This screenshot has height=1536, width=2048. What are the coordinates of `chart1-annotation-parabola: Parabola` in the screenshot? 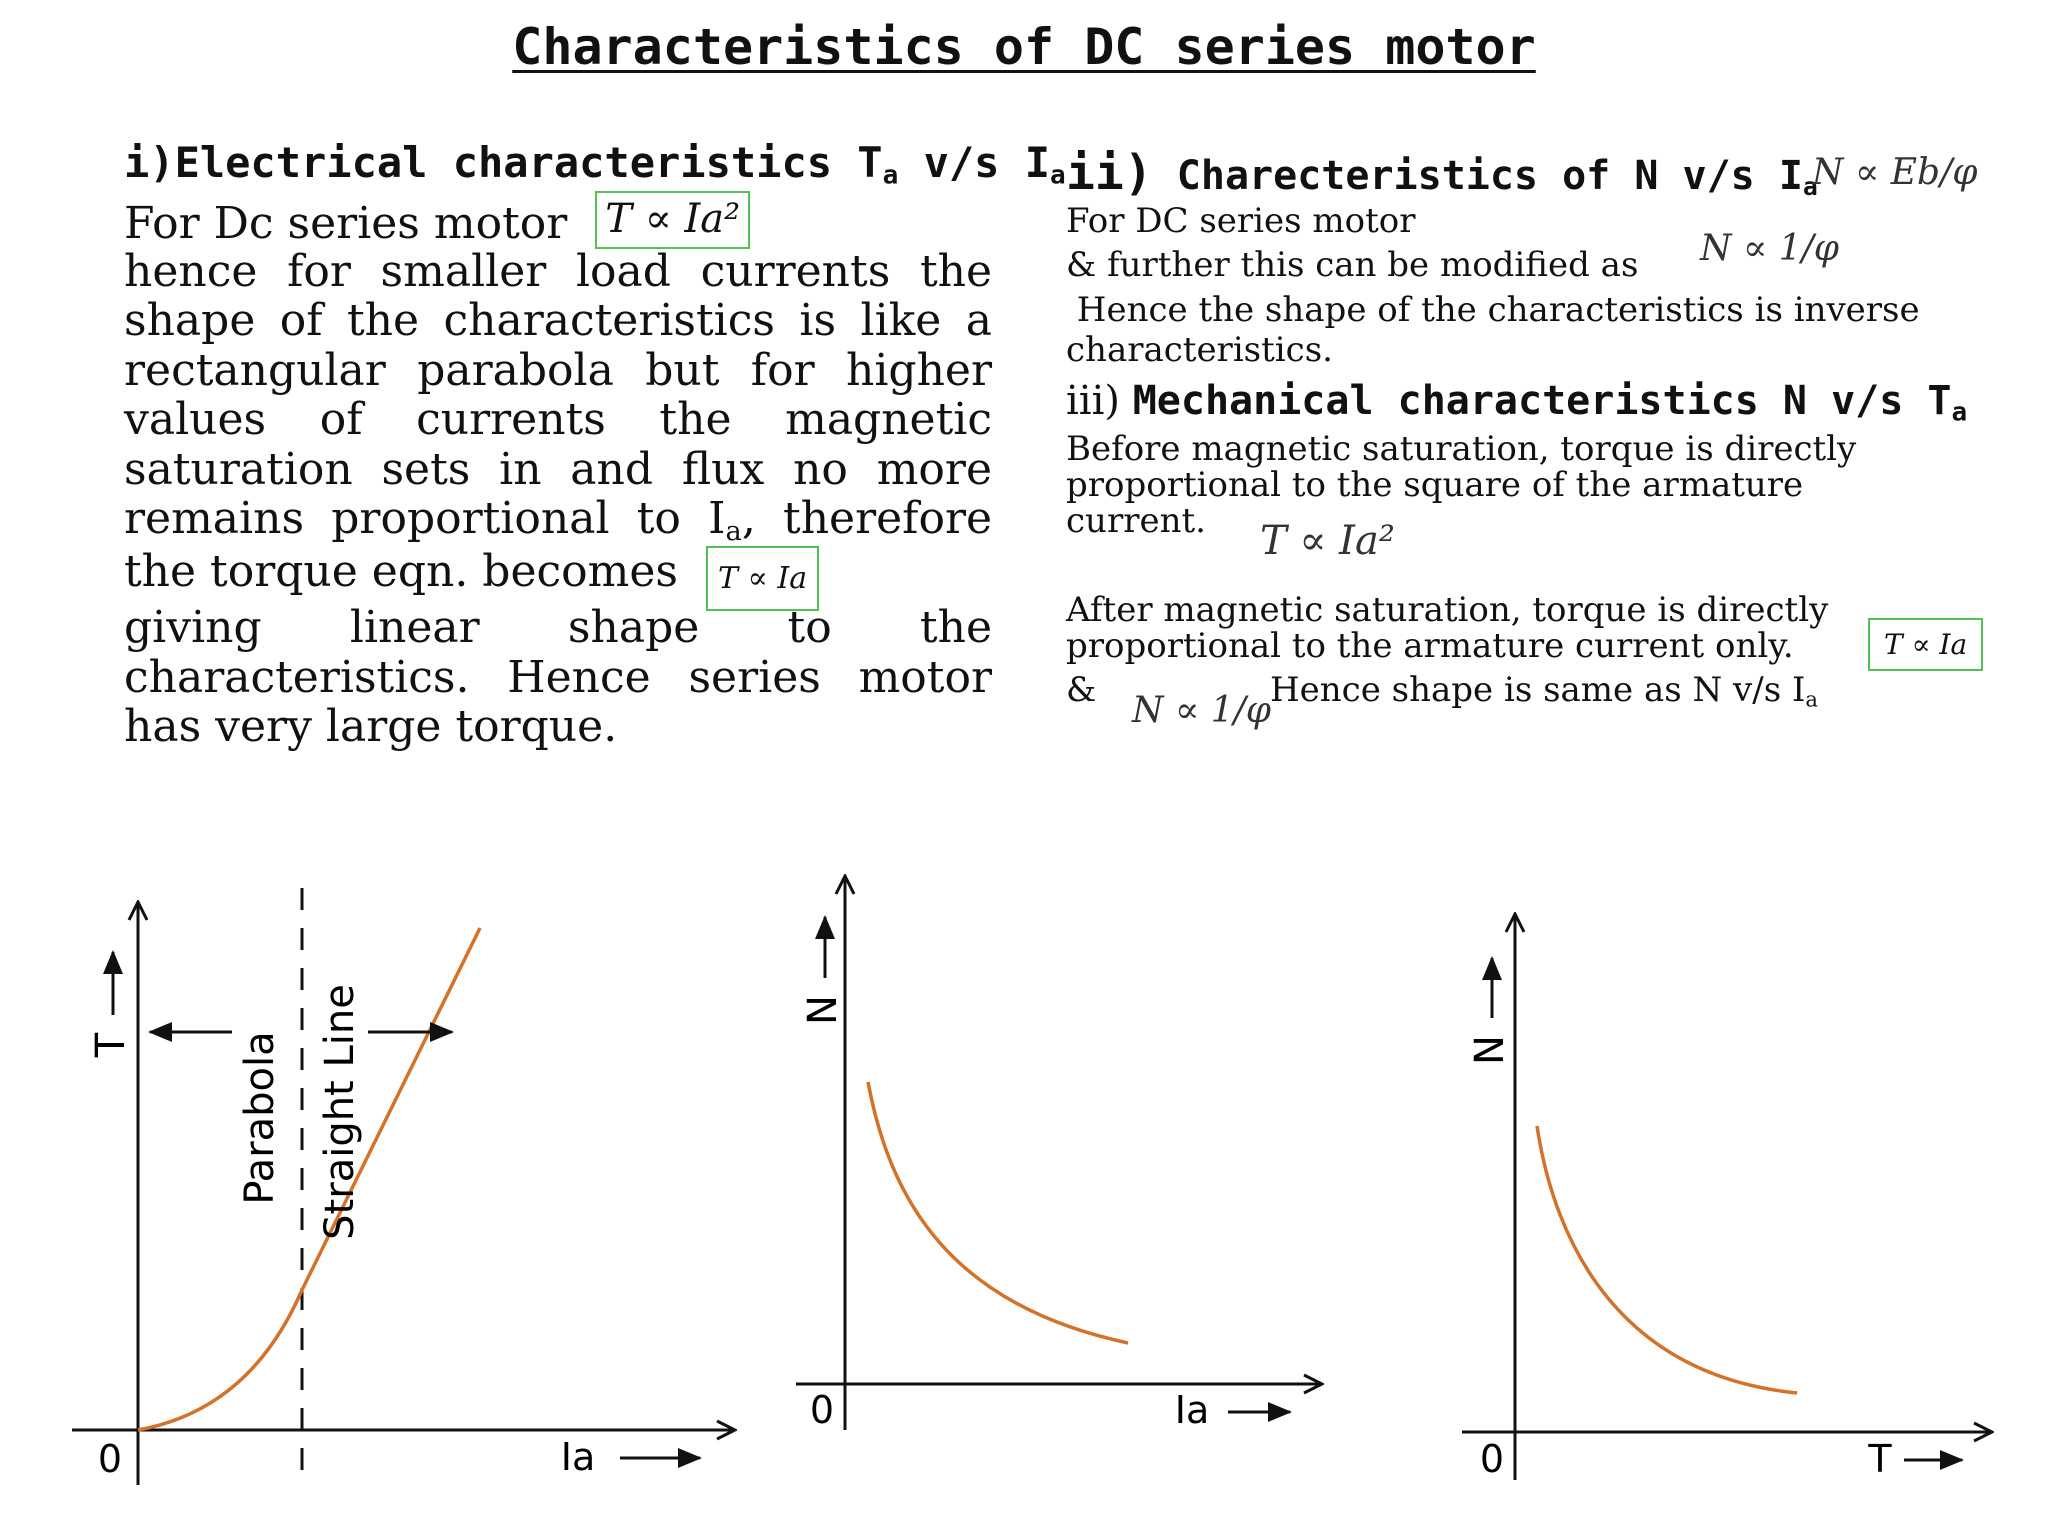 It's located at (260, 1117).